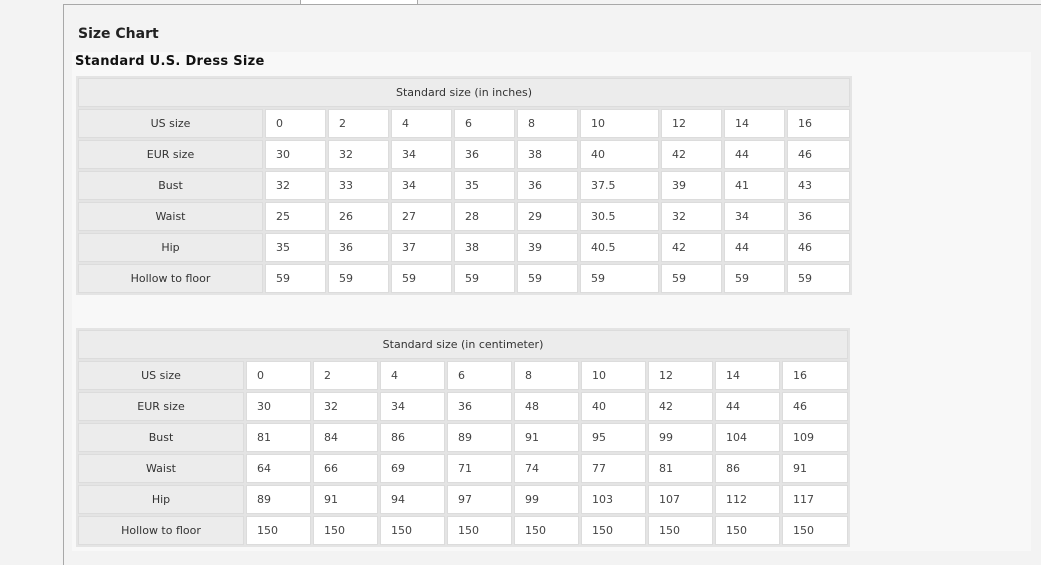 The width and height of the screenshot is (1041, 565). Describe the element at coordinates (815, 375) in the screenshot. I see `table-cell: 16` at that location.